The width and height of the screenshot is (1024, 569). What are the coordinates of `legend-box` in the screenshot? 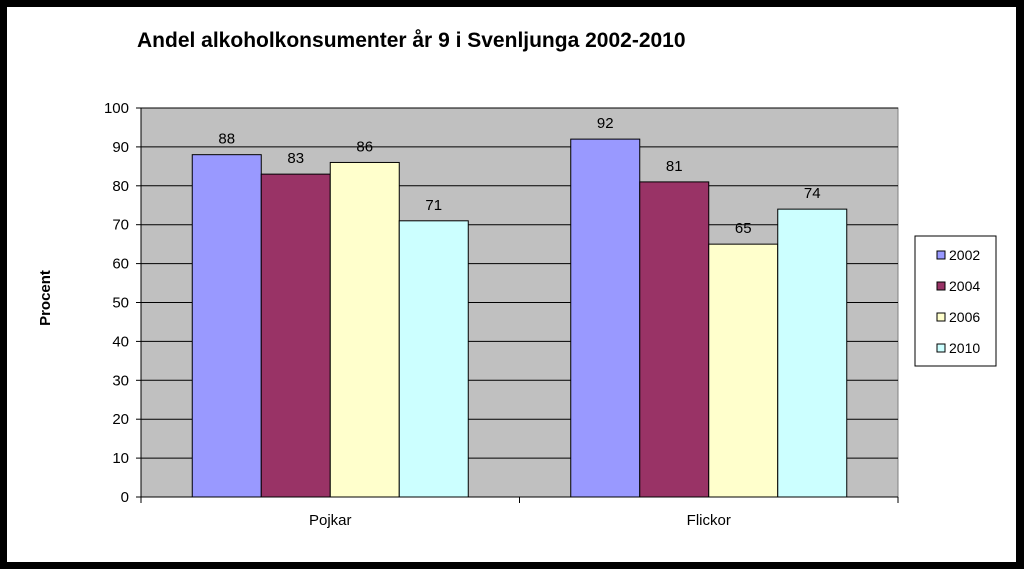 It's located at (955, 301).